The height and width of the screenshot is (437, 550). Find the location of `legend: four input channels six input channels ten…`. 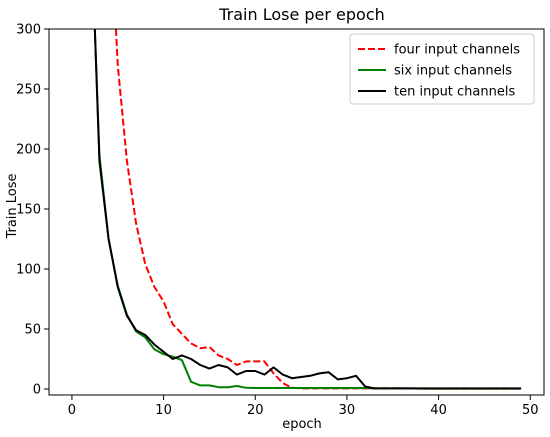

legend: four input channels six input channels ten… is located at coordinates (442, 69).